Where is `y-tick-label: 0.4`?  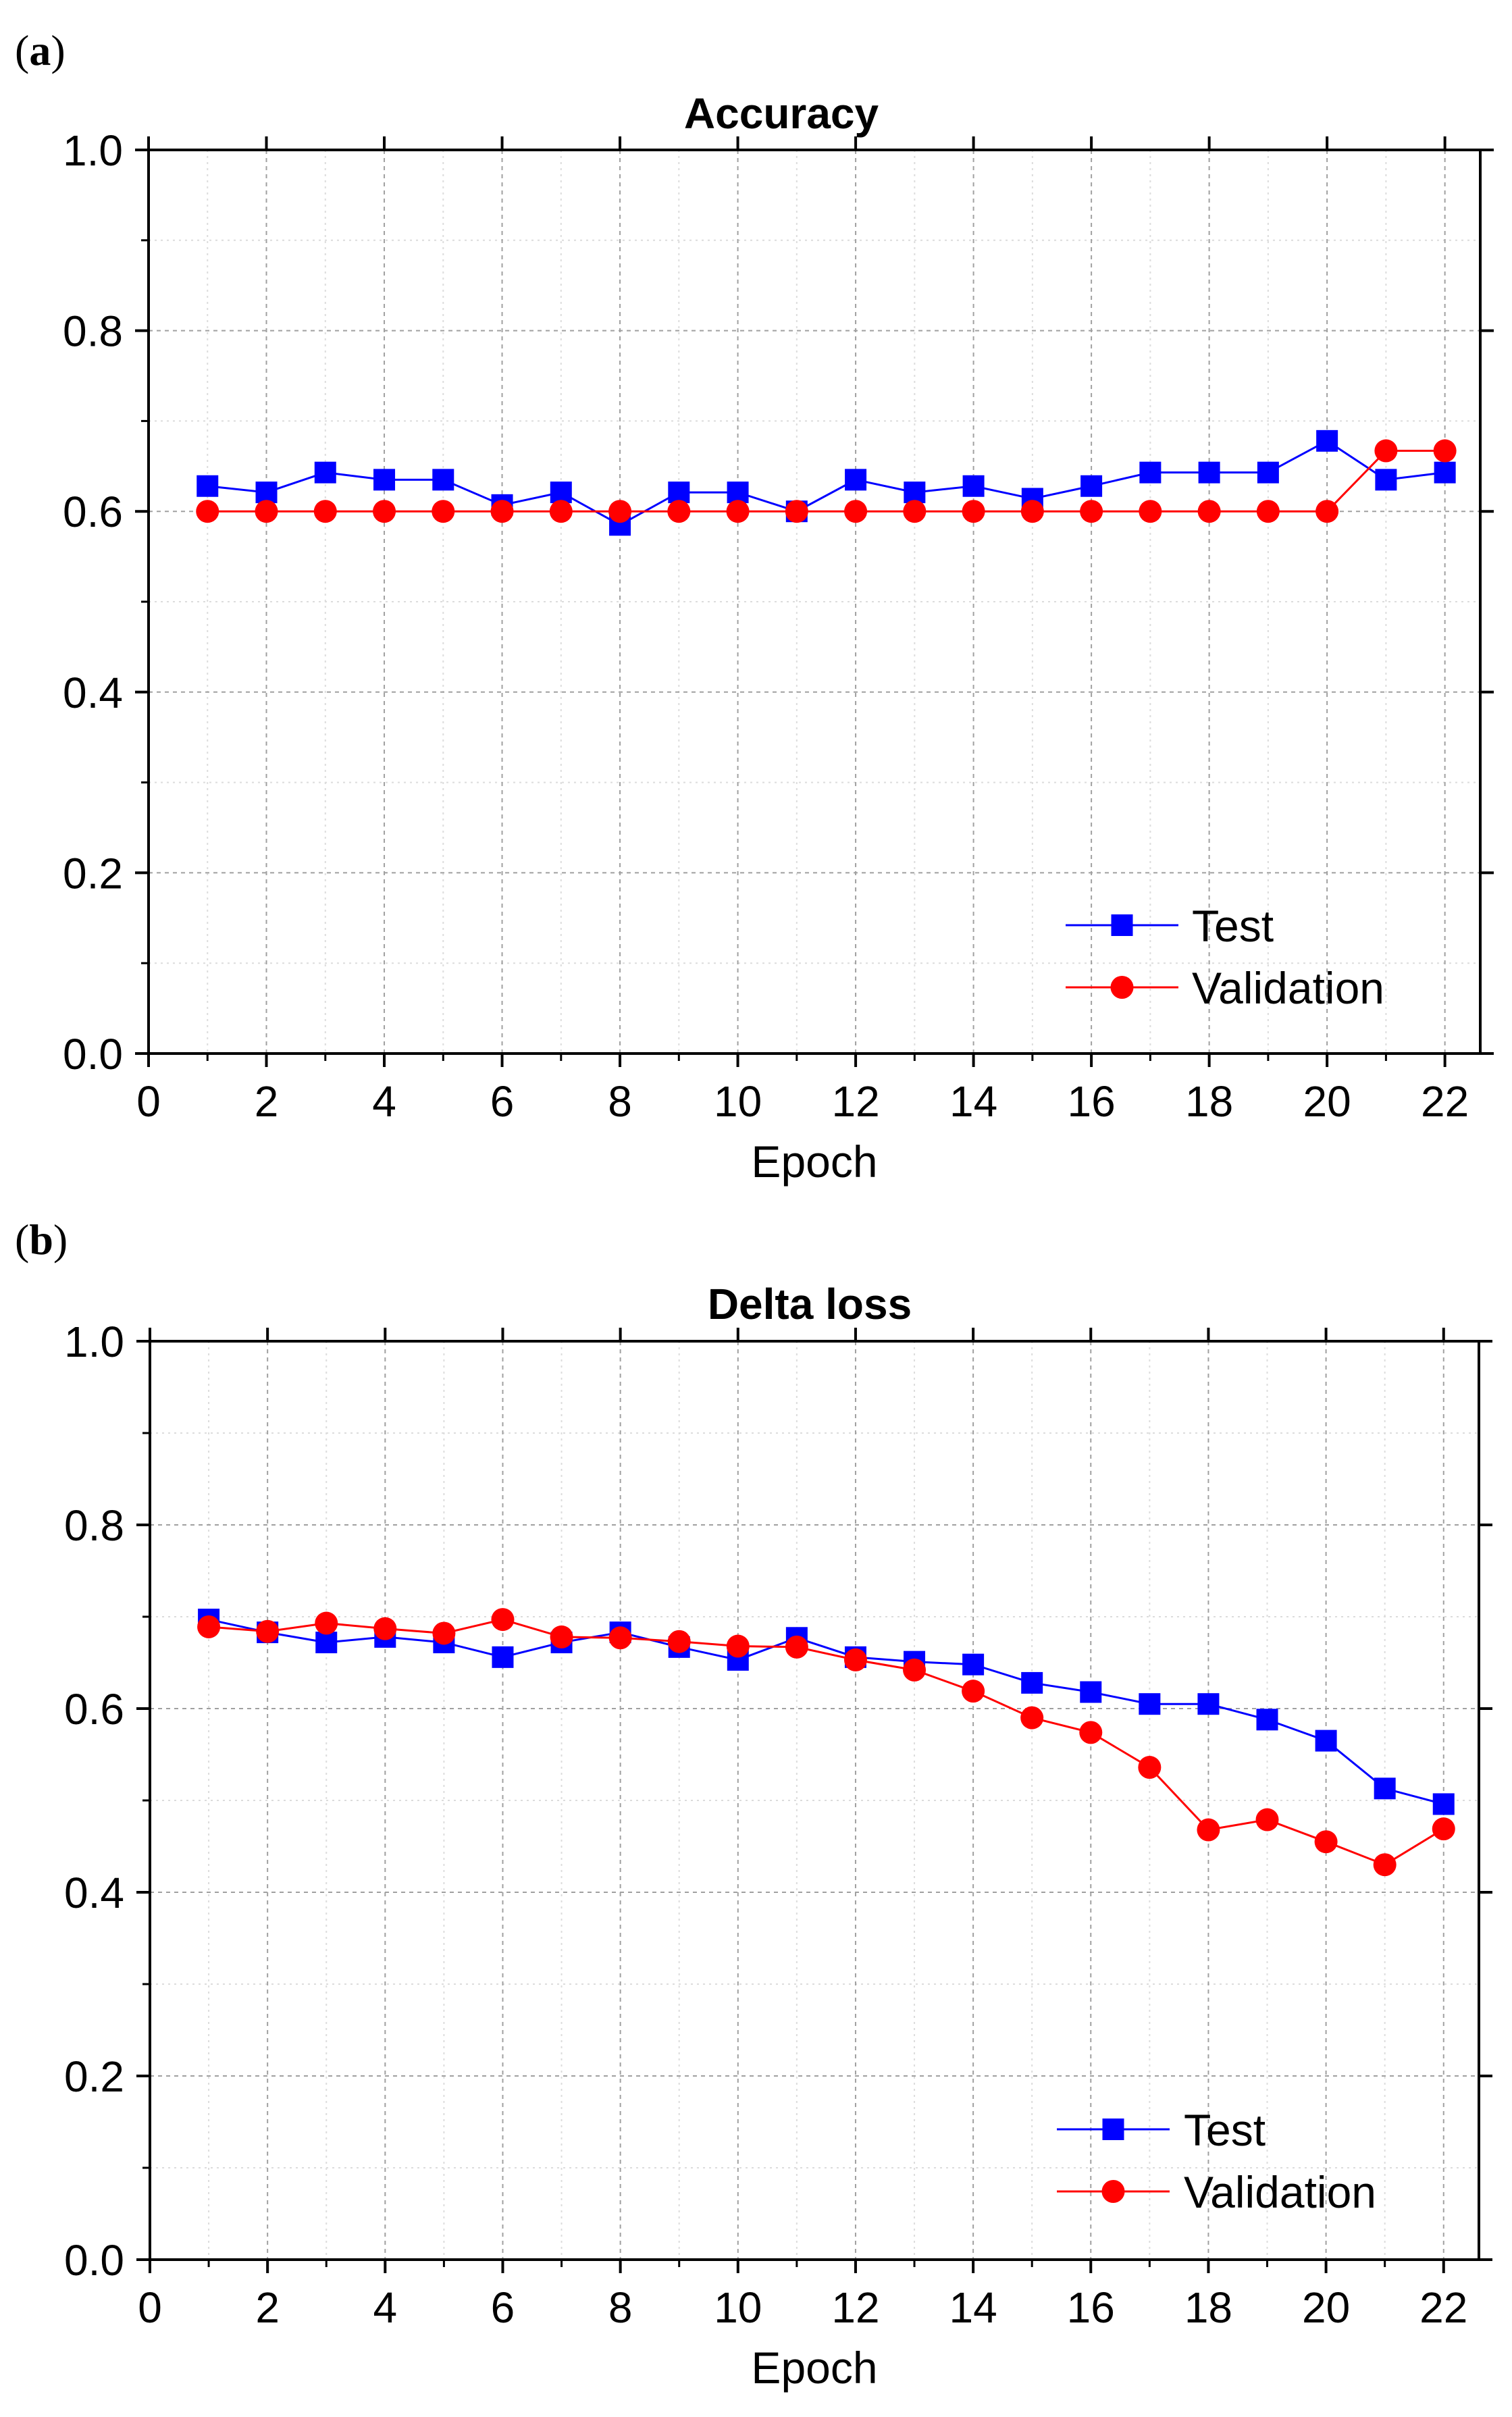 y-tick-label: 0.4 is located at coordinates (93, 693).